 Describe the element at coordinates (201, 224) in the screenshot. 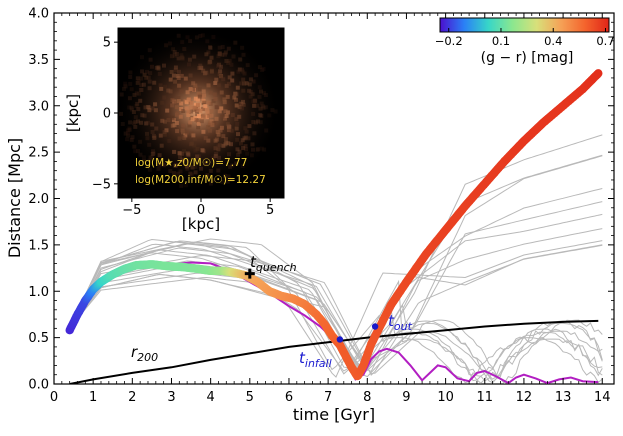

I see `inset-x-label: [kpc]` at that location.